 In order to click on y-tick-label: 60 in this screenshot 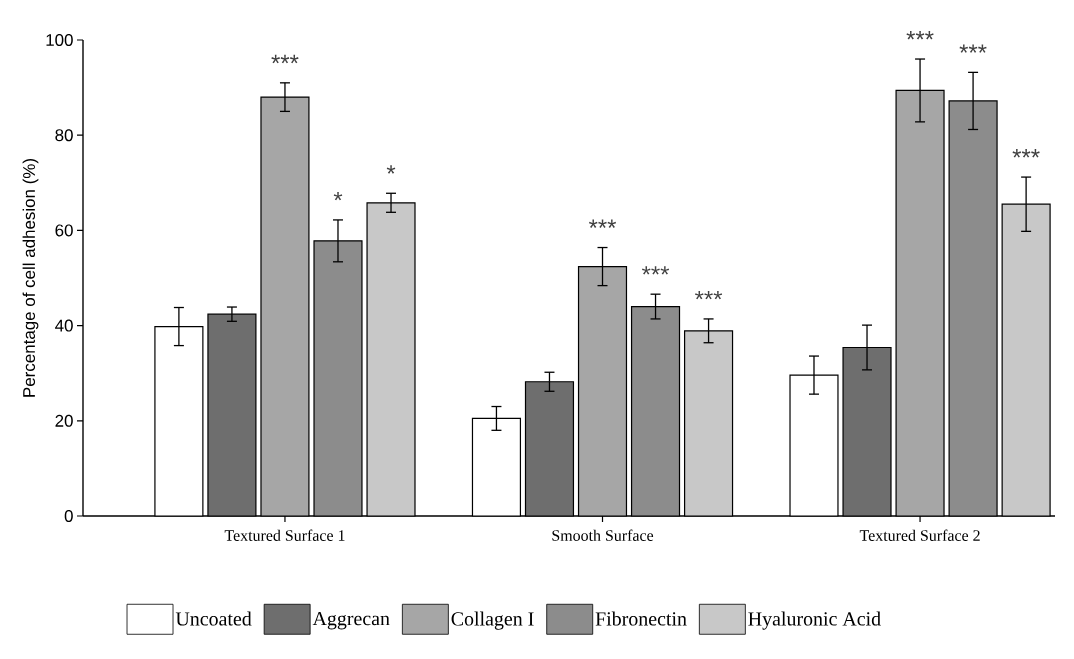, I will do `click(64, 230)`.